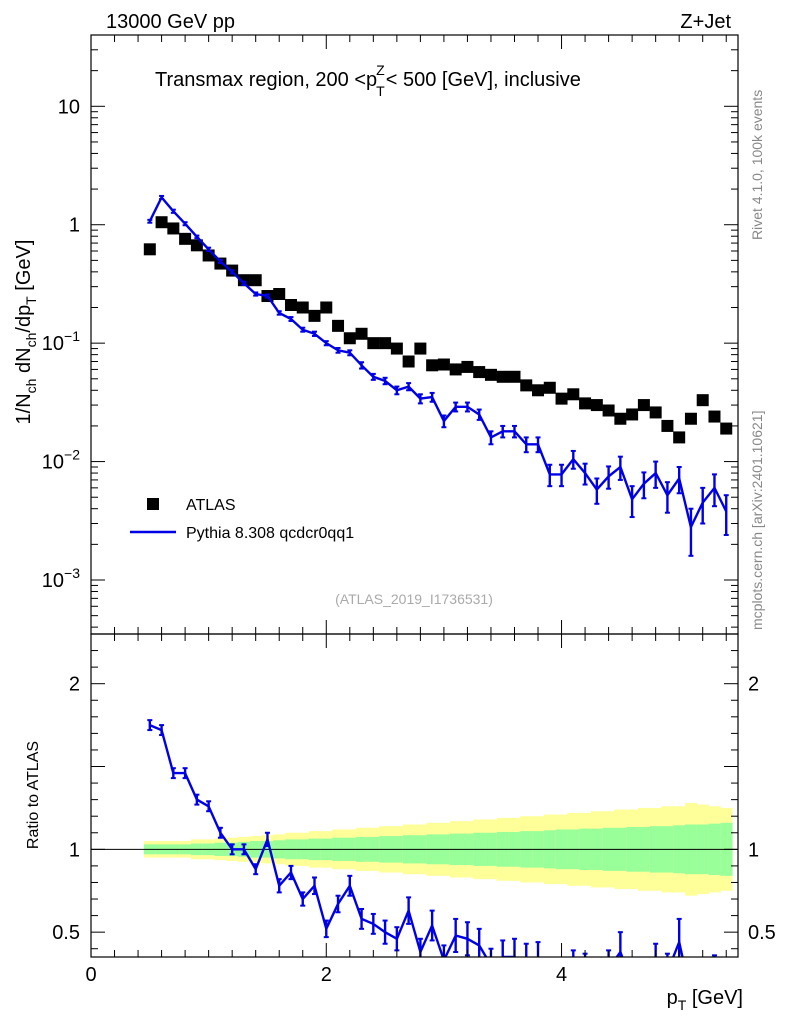  Describe the element at coordinates (260, 80) in the screenshot. I see `title-part-1: Transmax region, 200 <` at that location.